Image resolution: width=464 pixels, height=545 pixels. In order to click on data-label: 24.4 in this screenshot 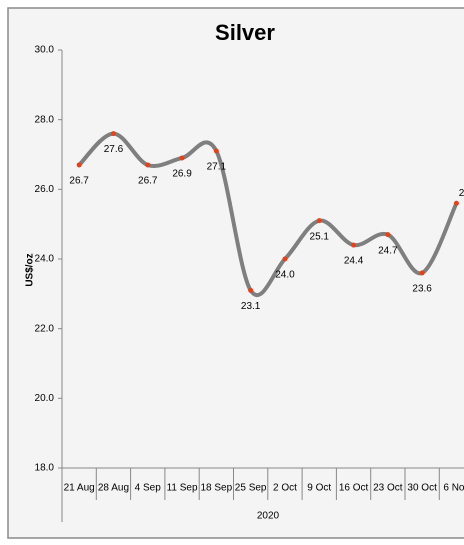, I will do `click(354, 261)`.